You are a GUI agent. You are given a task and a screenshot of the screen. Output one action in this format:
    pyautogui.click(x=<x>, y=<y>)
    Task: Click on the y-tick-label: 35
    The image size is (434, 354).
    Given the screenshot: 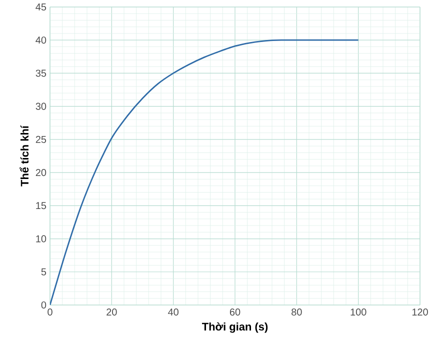 What is the action you would take?
    pyautogui.click(x=41, y=73)
    